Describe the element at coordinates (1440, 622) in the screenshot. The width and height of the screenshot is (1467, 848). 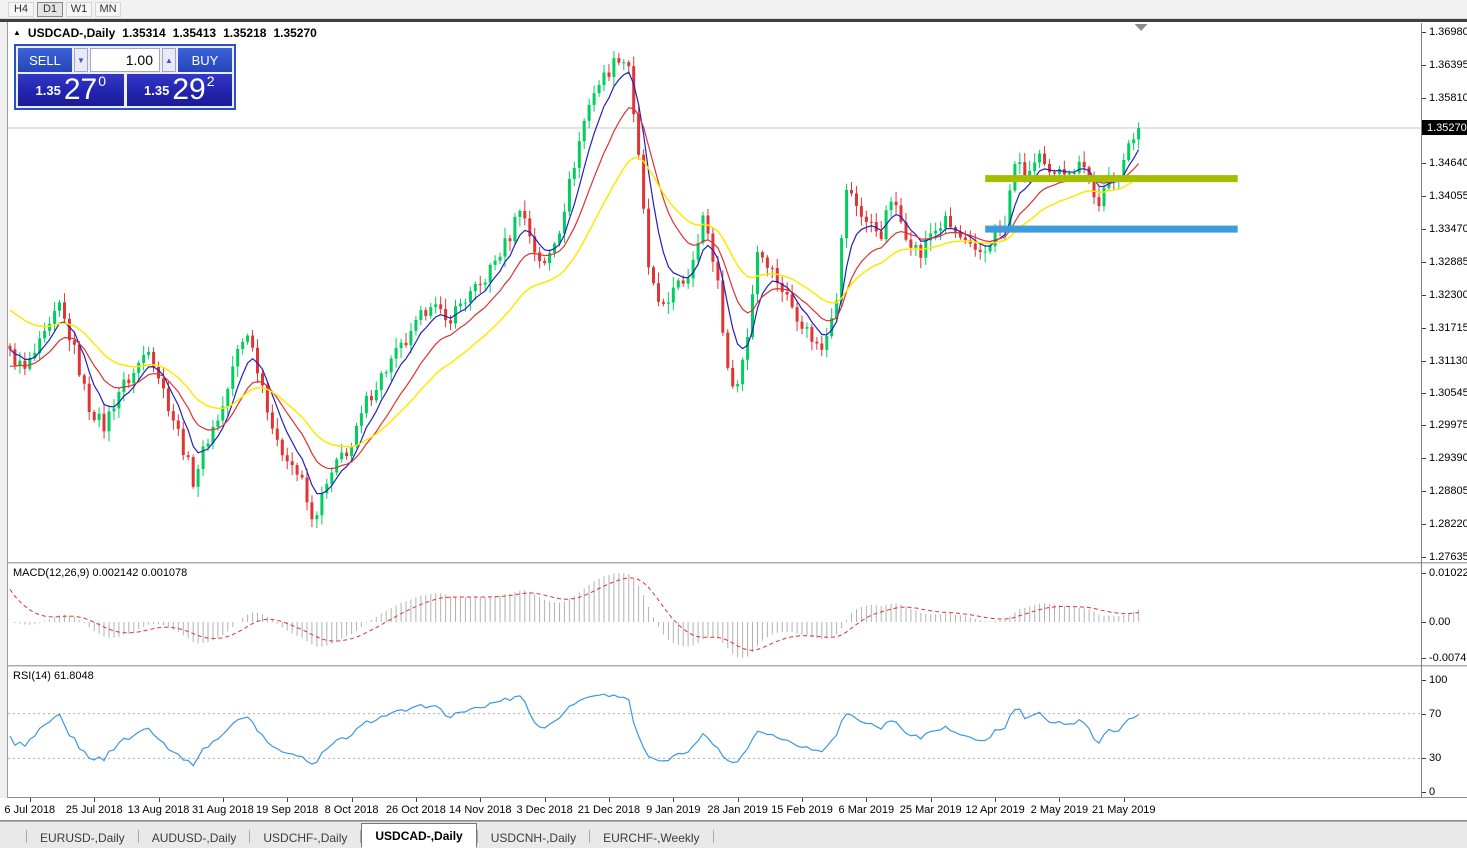
I see `macd-axis-label: 0.00` at that location.